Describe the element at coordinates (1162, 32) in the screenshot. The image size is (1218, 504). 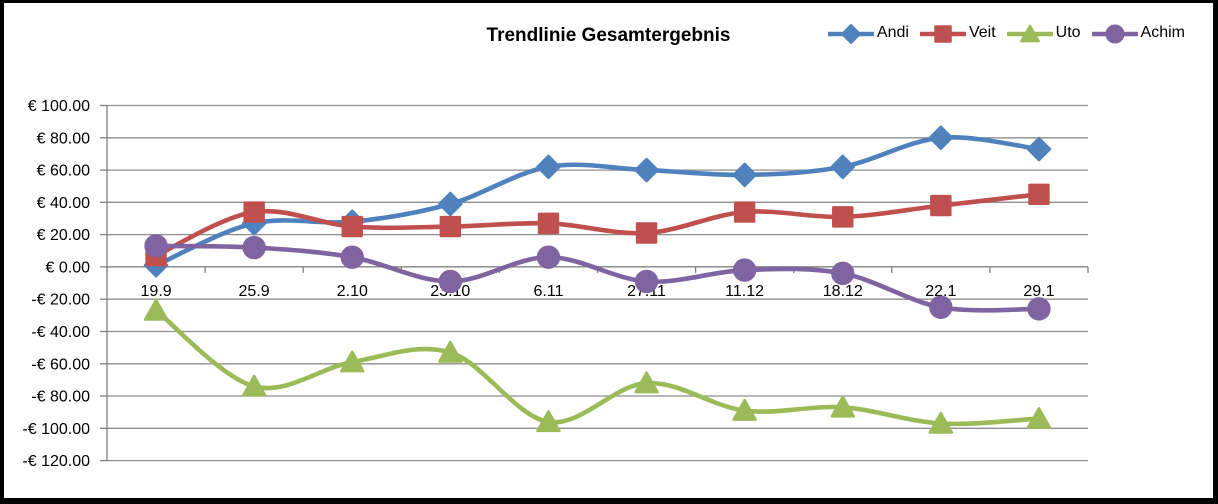
I see `legend-label: Achim` at that location.